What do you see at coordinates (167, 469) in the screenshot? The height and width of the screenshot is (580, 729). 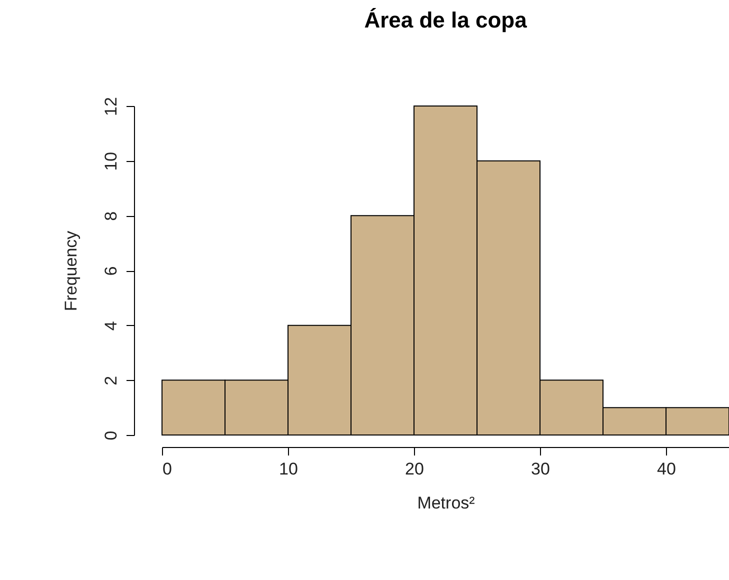 I see `x-tick-label: 0` at bounding box center [167, 469].